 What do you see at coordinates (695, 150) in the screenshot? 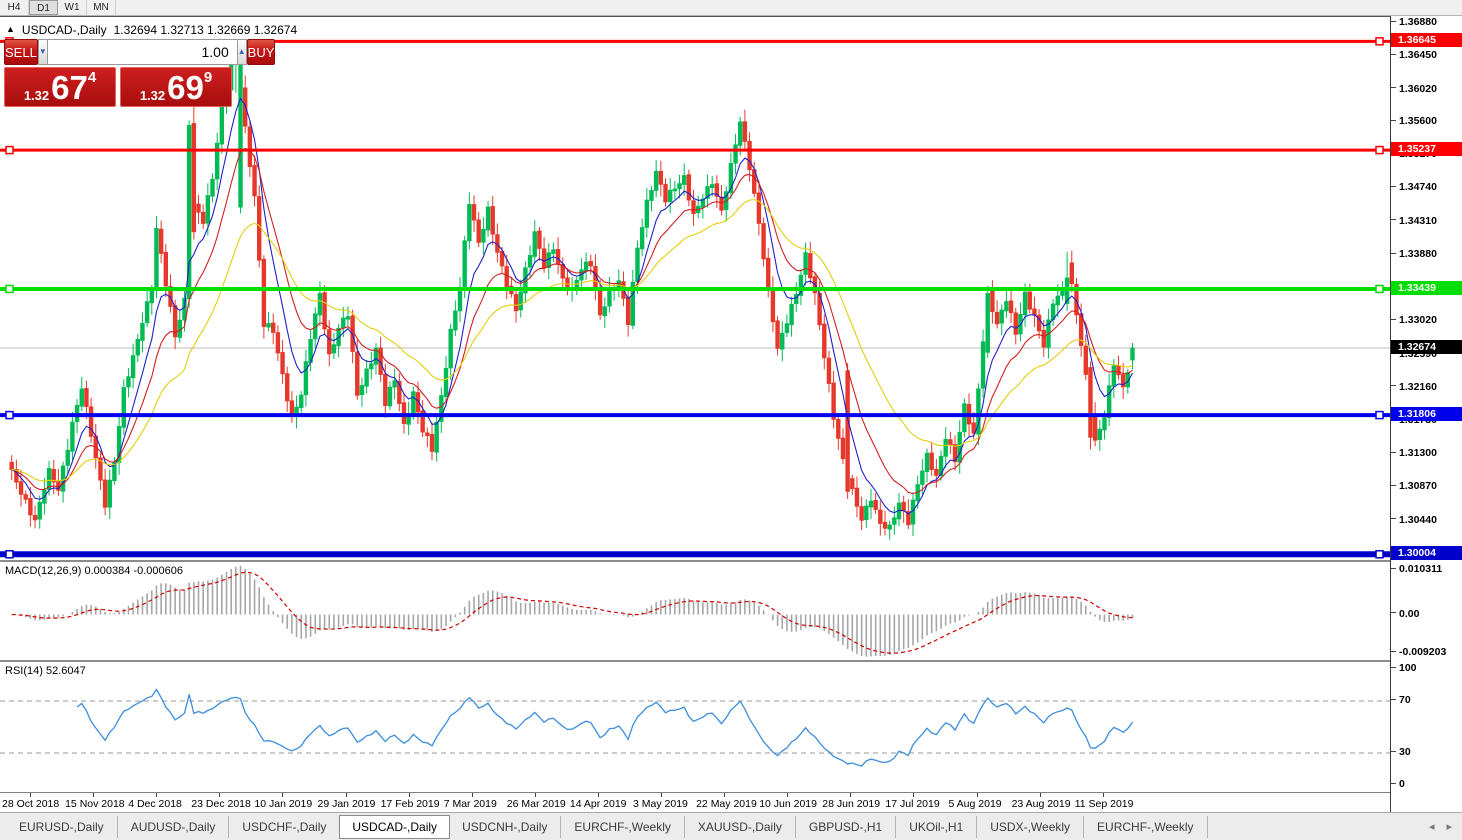
I see `level-line-1.35237` at bounding box center [695, 150].